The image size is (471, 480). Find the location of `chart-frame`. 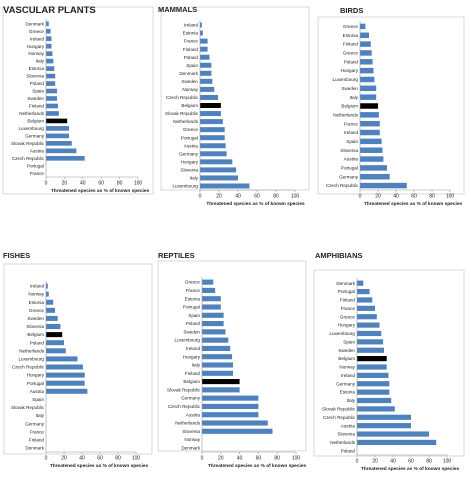

chart-frame is located at coordinates (78, 100).